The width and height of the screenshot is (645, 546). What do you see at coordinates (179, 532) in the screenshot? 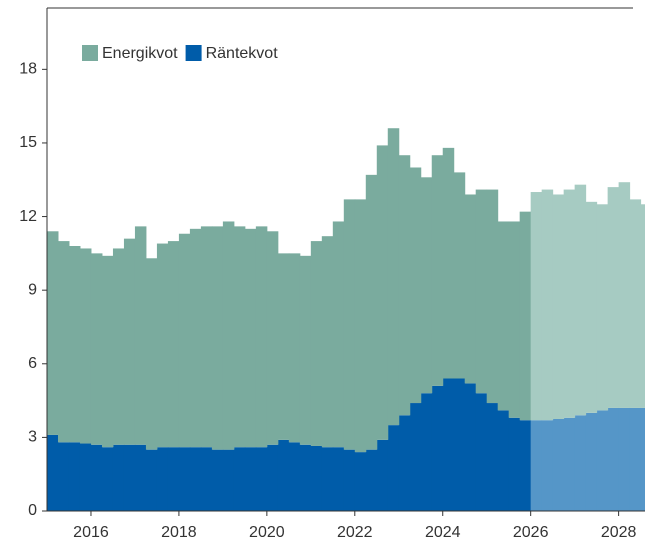
I see `x-tick-label: 2018` at bounding box center [179, 532].